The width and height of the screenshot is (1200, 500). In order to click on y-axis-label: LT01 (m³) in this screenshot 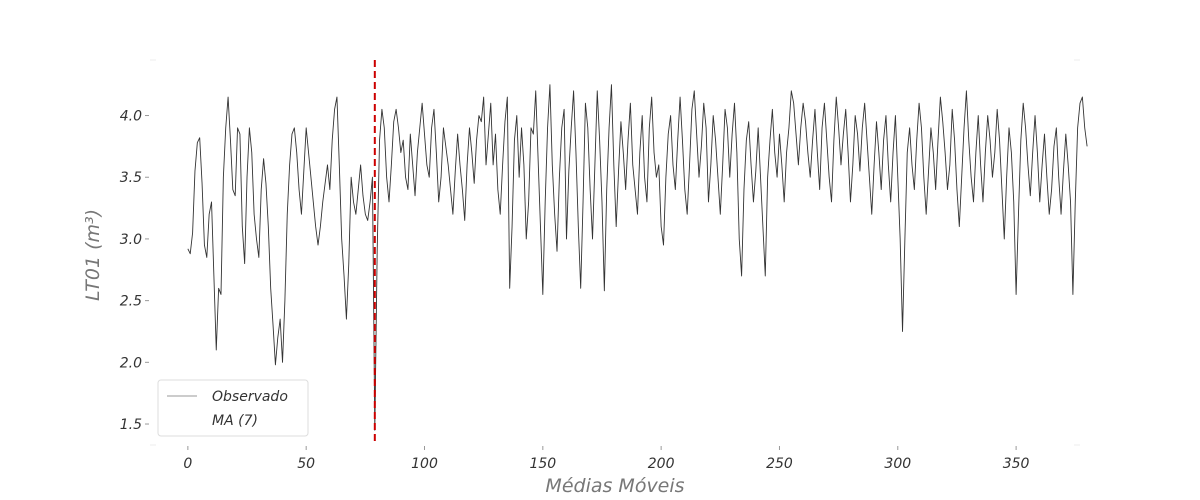, I will do `click(93, 255)`.